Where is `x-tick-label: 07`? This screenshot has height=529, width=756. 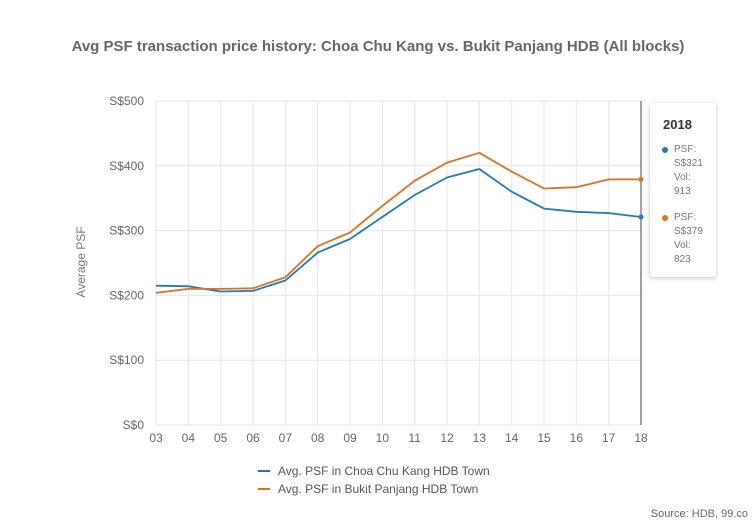 x-tick-label: 07 is located at coordinates (286, 438).